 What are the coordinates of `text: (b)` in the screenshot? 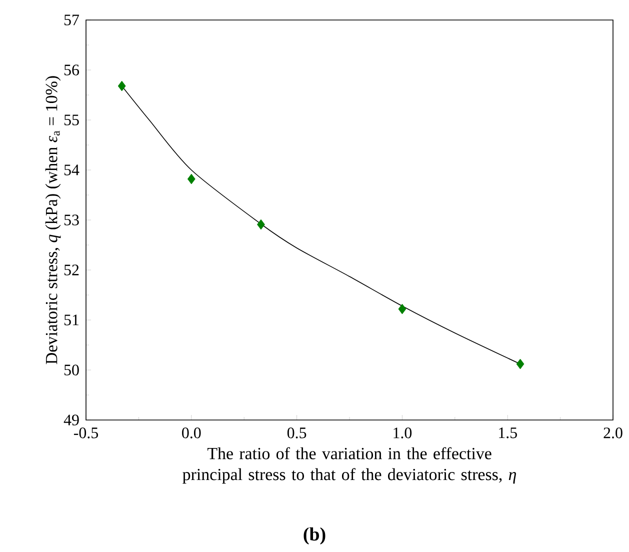 It's located at (315, 535).